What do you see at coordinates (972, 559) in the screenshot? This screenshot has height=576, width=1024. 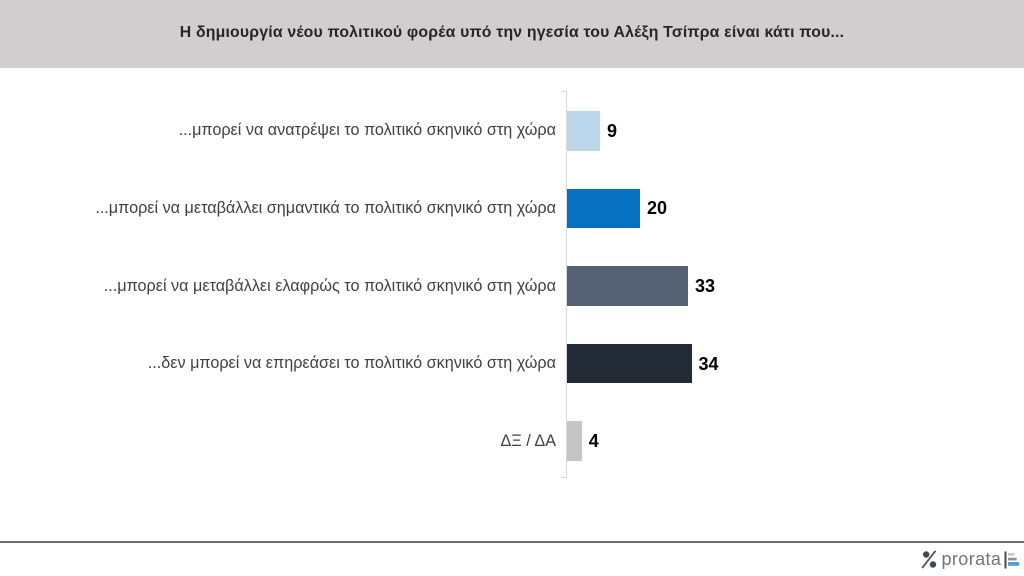 I see `svg-text: prorata` at bounding box center [972, 559].